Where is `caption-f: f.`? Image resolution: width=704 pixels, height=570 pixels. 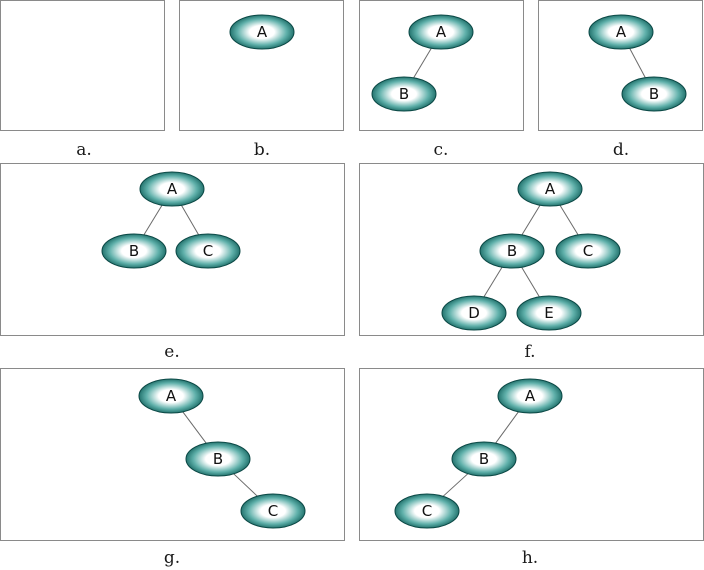
caption-f: f. is located at coordinates (530, 352).